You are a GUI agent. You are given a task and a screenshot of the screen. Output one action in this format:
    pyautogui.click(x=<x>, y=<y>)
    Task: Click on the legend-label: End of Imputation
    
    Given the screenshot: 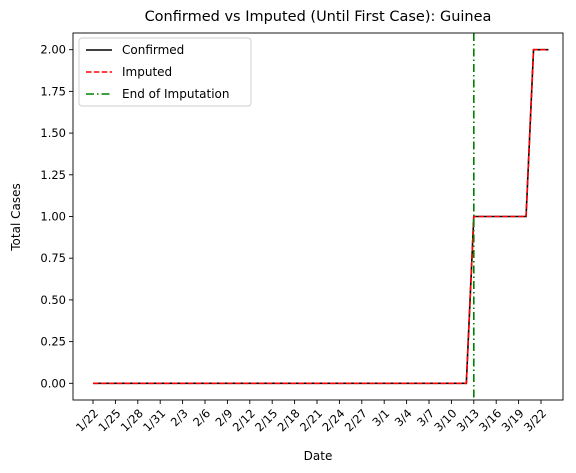 What is the action you would take?
    pyautogui.click(x=176, y=94)
    